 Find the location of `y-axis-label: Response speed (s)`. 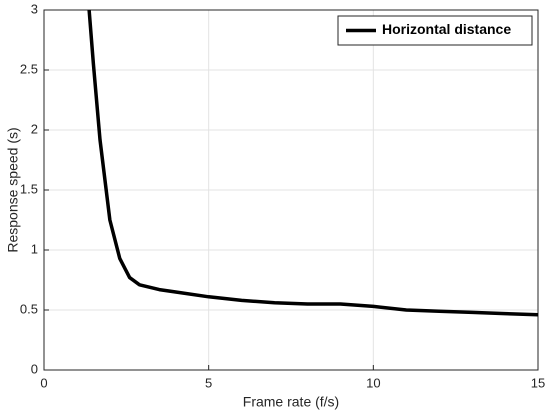

y-axis-label: Response speed (s) is located at coordinates (13, 189).